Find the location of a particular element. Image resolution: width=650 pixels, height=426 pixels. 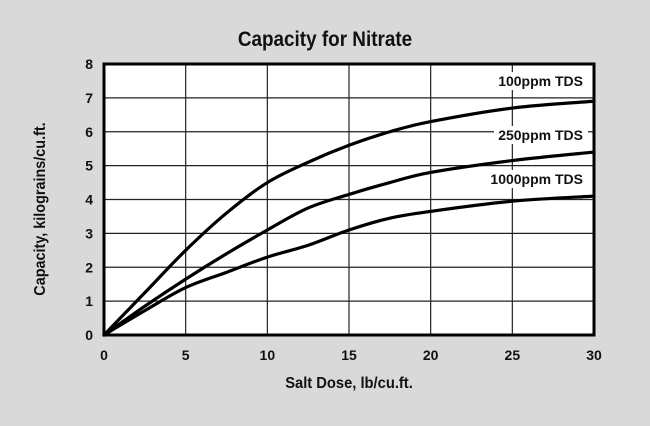

y-tick-label: 2 is located at coordinates (89, 267).